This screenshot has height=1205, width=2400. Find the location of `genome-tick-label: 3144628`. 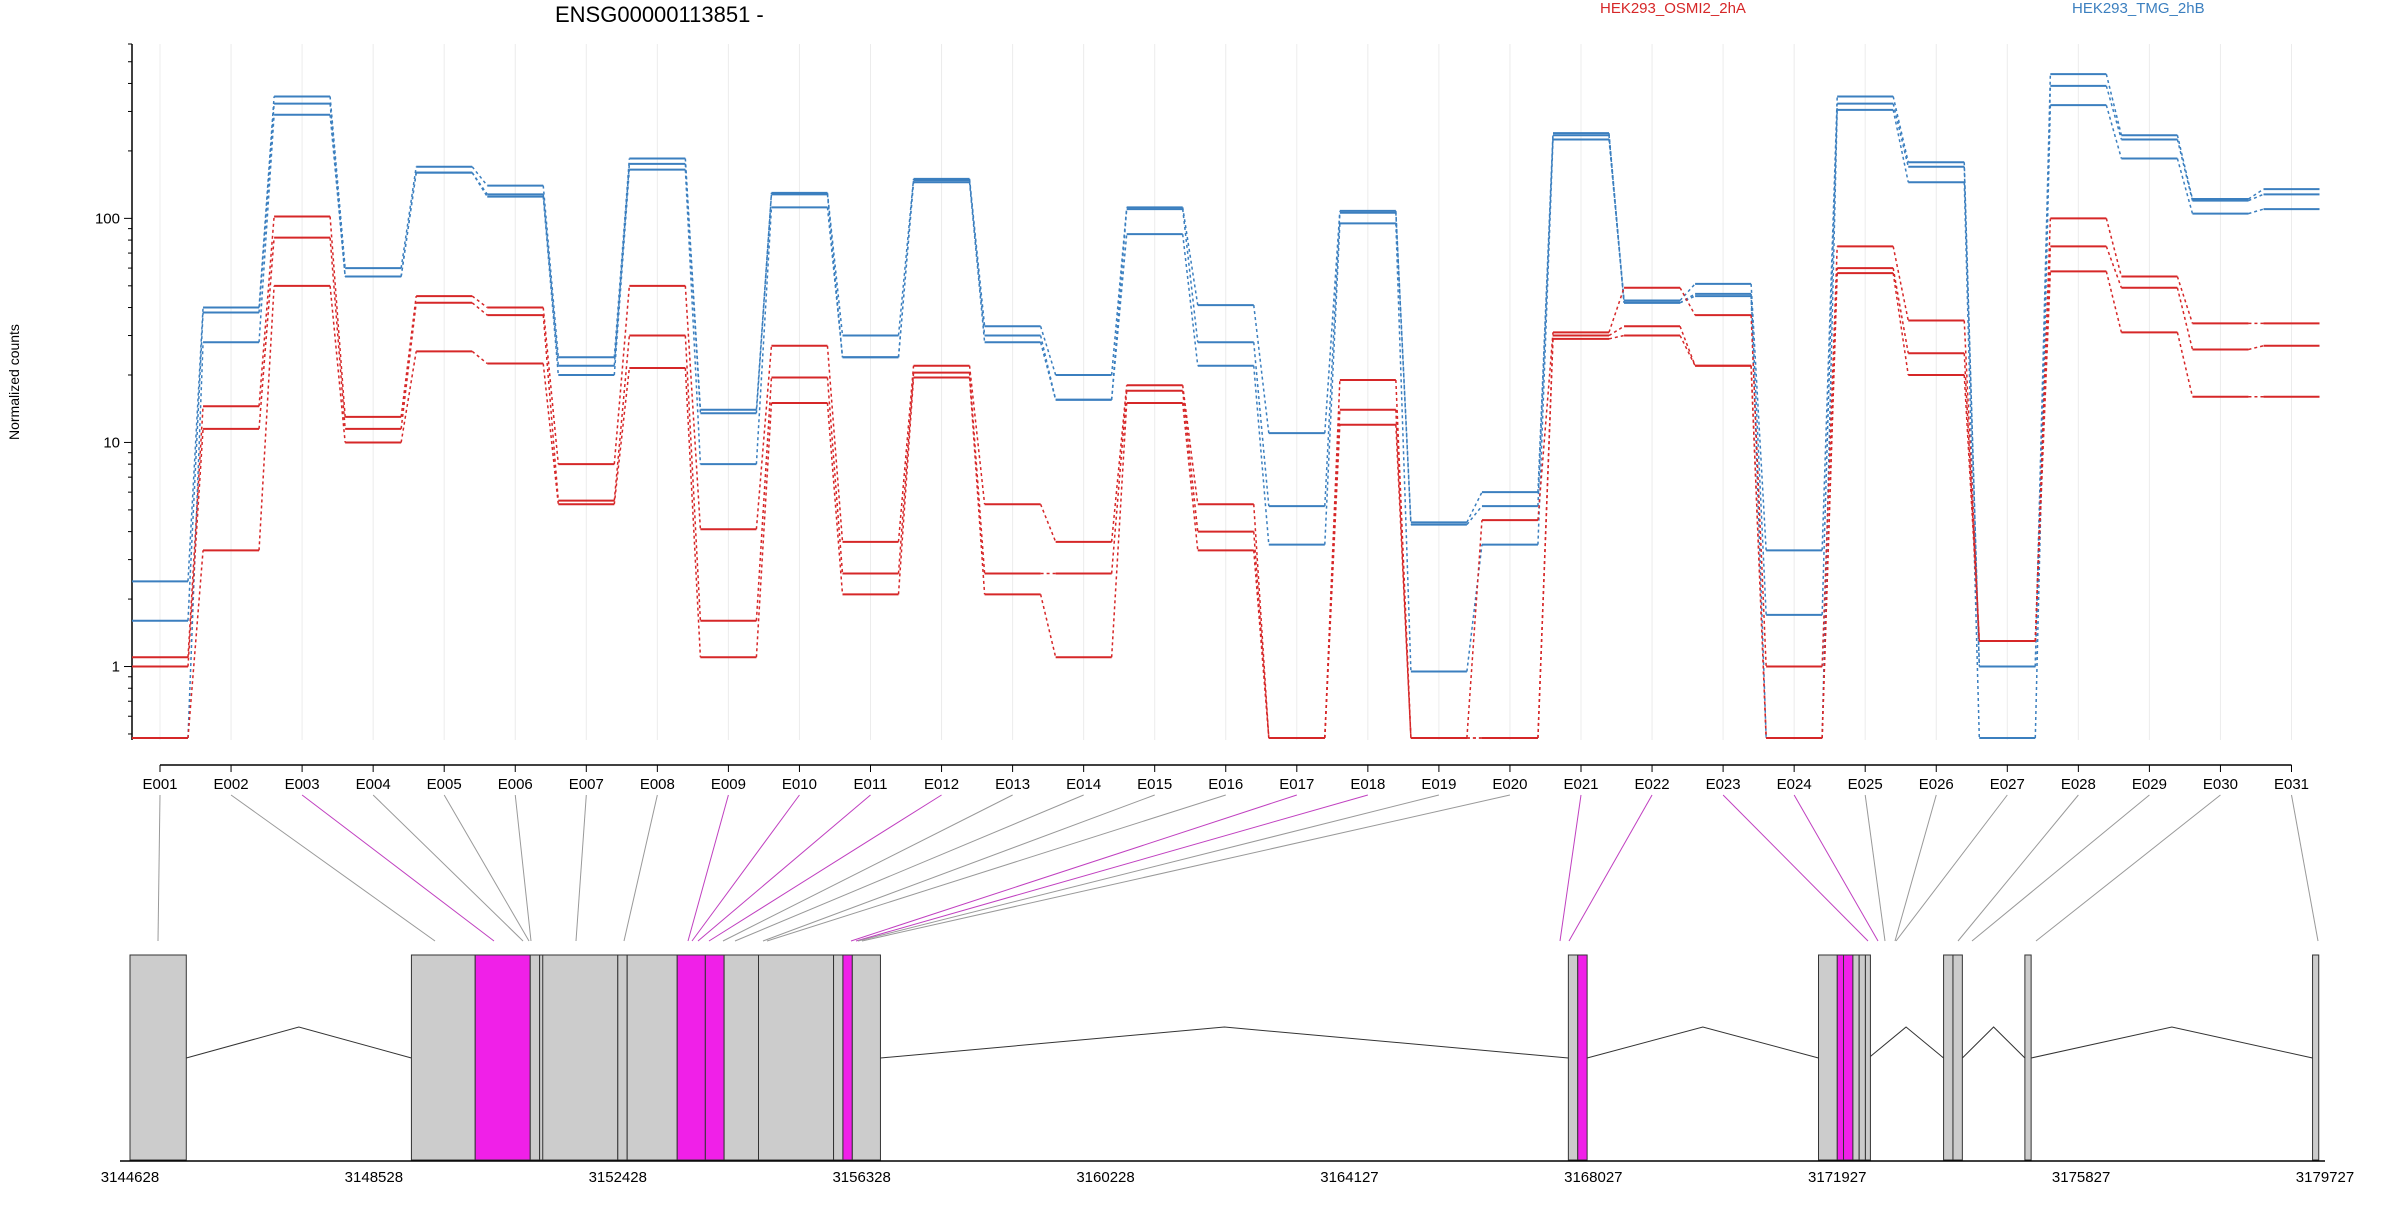

genome-tick-label: 3144628 is located at coordinates (130, 1177).